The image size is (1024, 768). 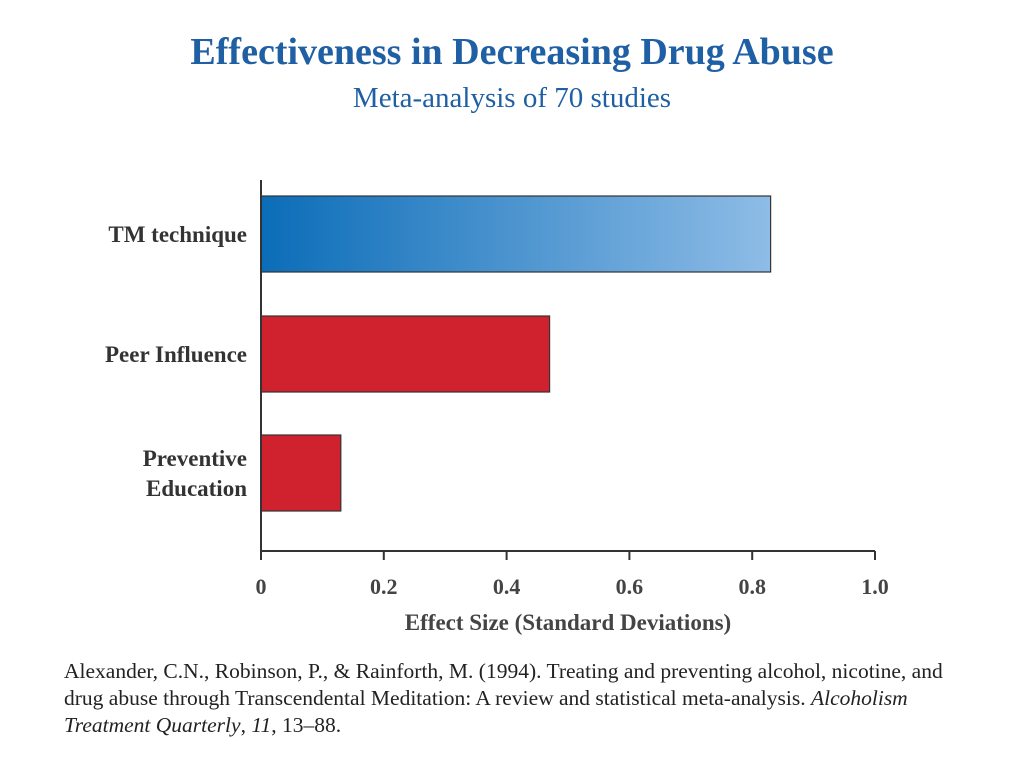 I want to click on citation-pages: , 13–88., so click(x=306, y=725).